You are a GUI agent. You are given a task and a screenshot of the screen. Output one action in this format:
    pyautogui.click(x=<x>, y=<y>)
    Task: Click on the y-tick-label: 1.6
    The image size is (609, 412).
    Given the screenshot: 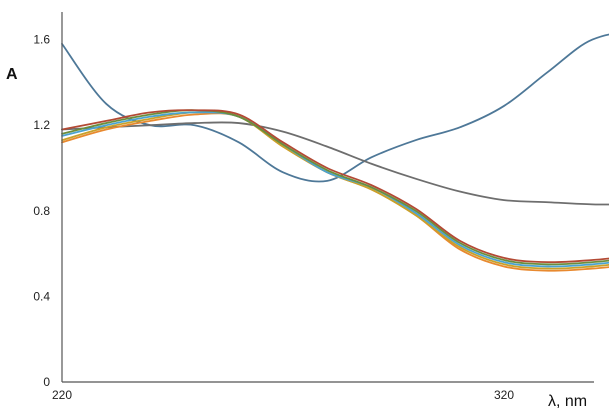 What is the action you would take?
    pyautogui.click(x=41, y=40)
    